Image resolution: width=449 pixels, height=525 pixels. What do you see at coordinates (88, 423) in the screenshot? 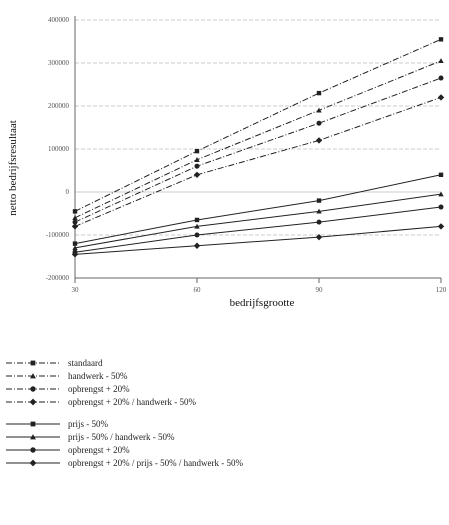
I see `legend-label: prijs - 50%` at bounding box center [88, 423].